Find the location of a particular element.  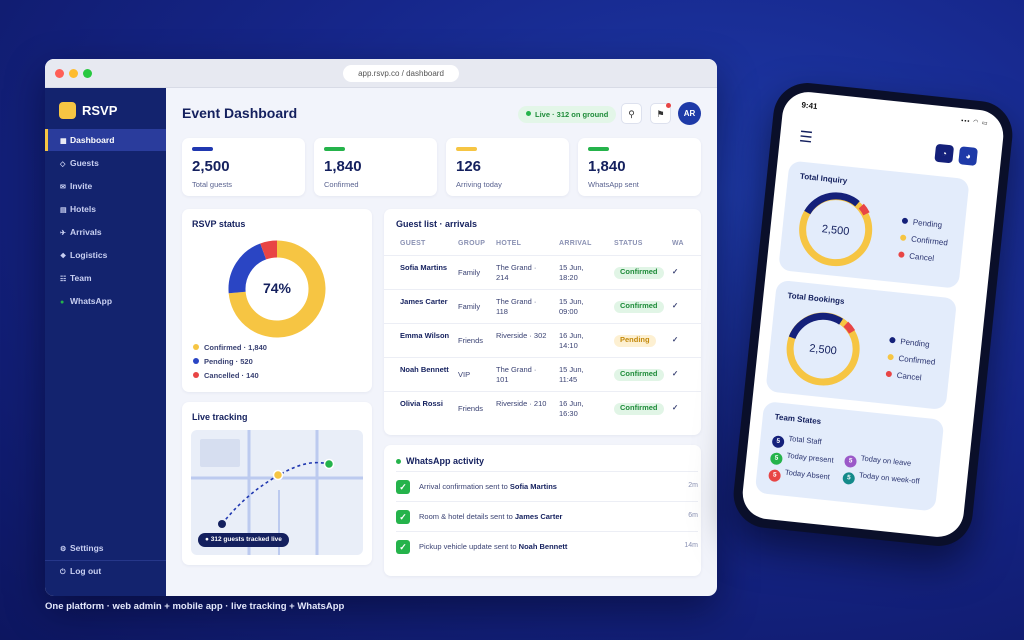

whatsapp-online-dot is located at coordinates (398, 461).